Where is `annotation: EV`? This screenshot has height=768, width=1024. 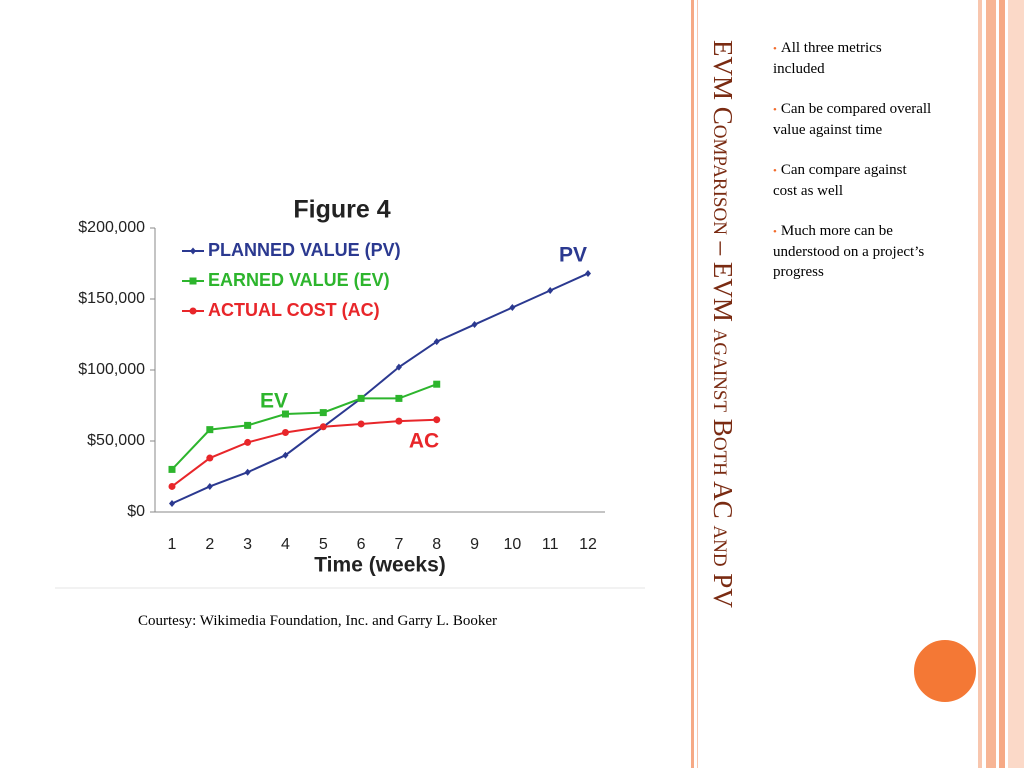 annotation: EV is located at coordinates (274, 401).